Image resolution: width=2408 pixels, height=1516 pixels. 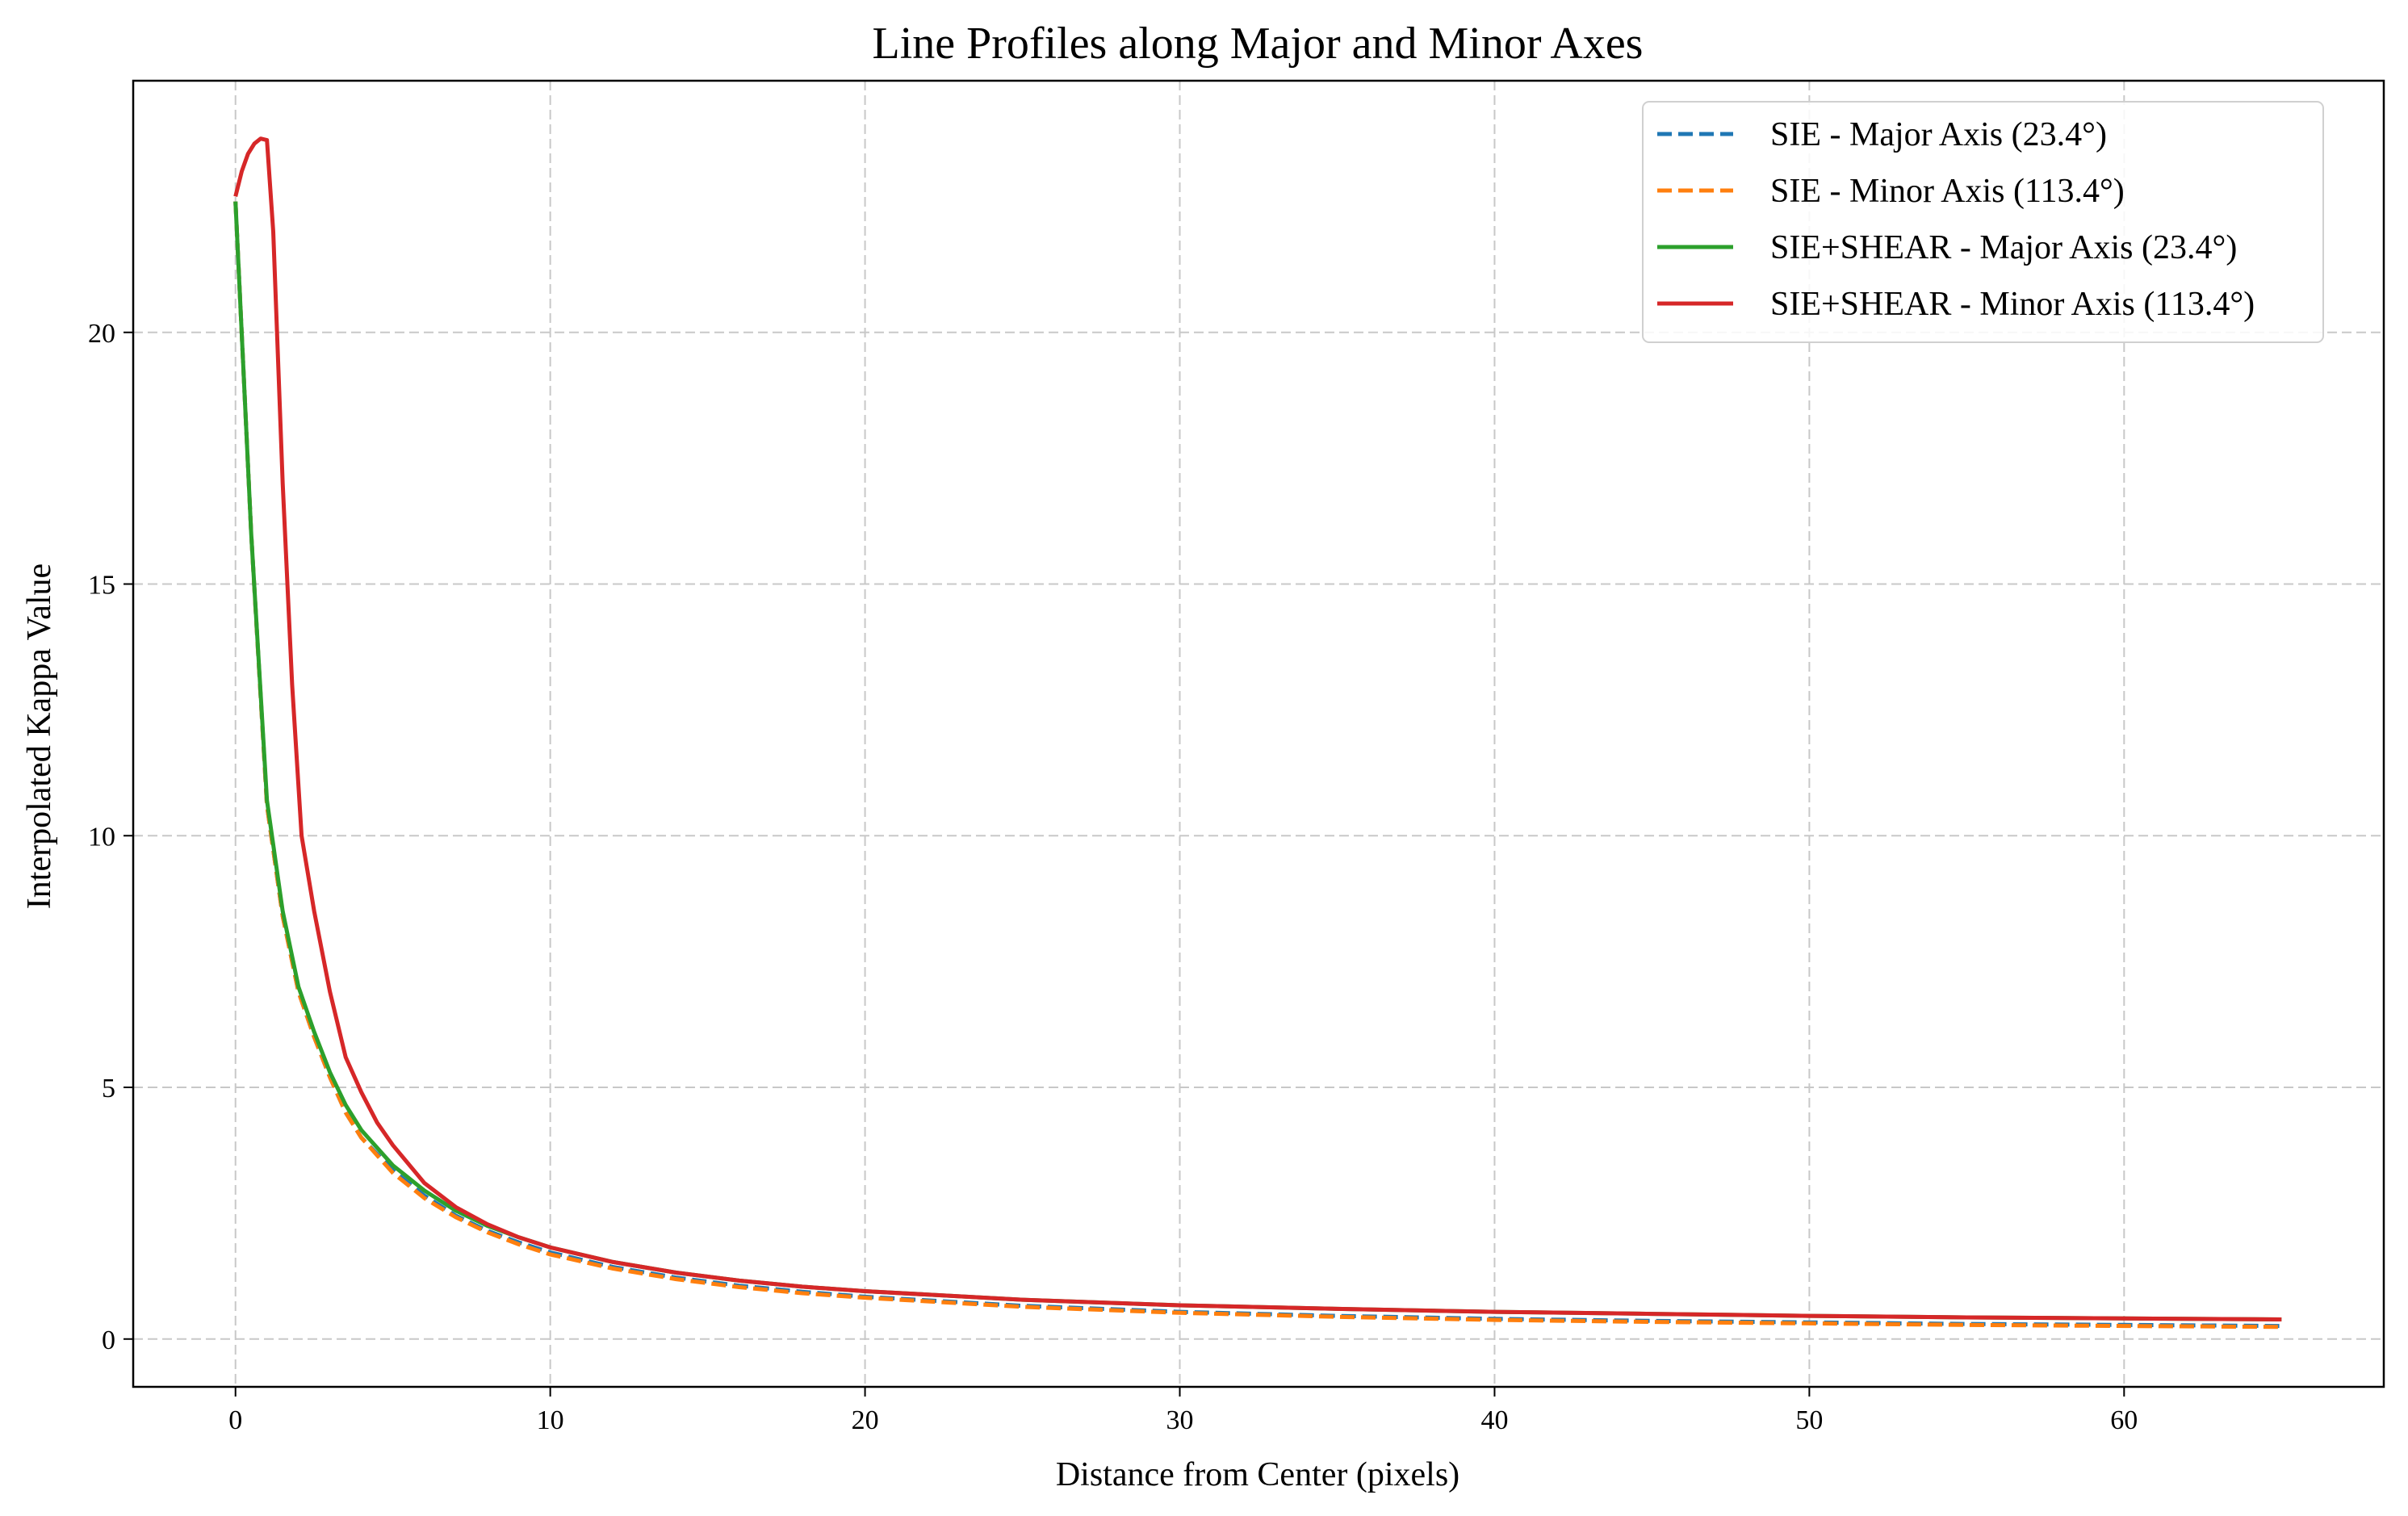 What do you see at coordinates (1939, 134) in the screenshot?
I see `legend-label-1: SIE - Major Axis (23.4°)` at bounding box center [1939, 134].